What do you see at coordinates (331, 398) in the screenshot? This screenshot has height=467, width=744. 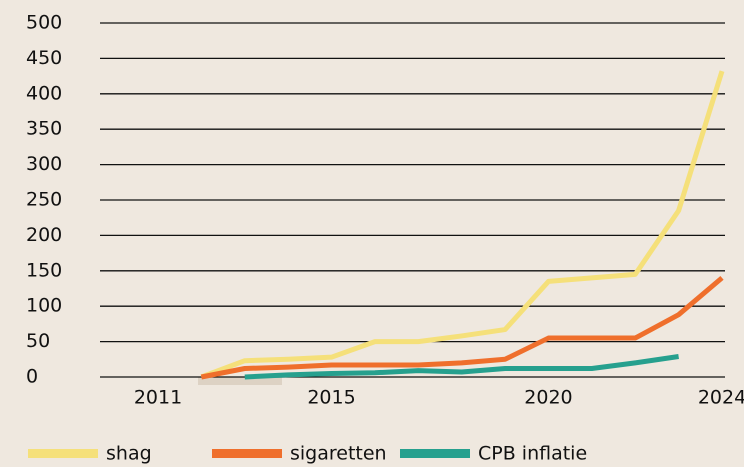 I see `x-tick-label: 2015` at bounding box center [331, 398].